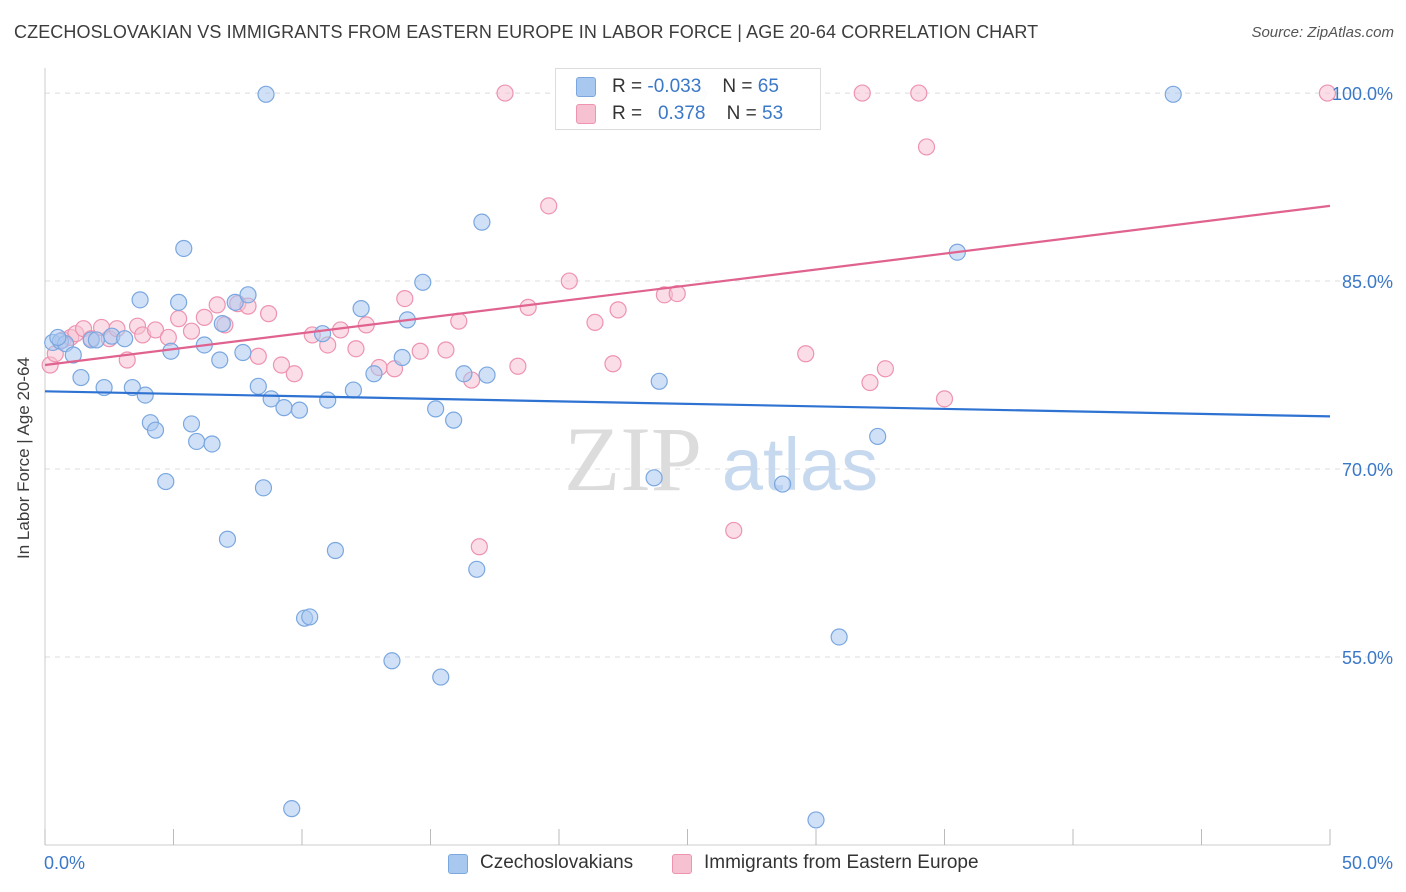  I want to click on legend-r-value: 0.378, so click(681, 113).